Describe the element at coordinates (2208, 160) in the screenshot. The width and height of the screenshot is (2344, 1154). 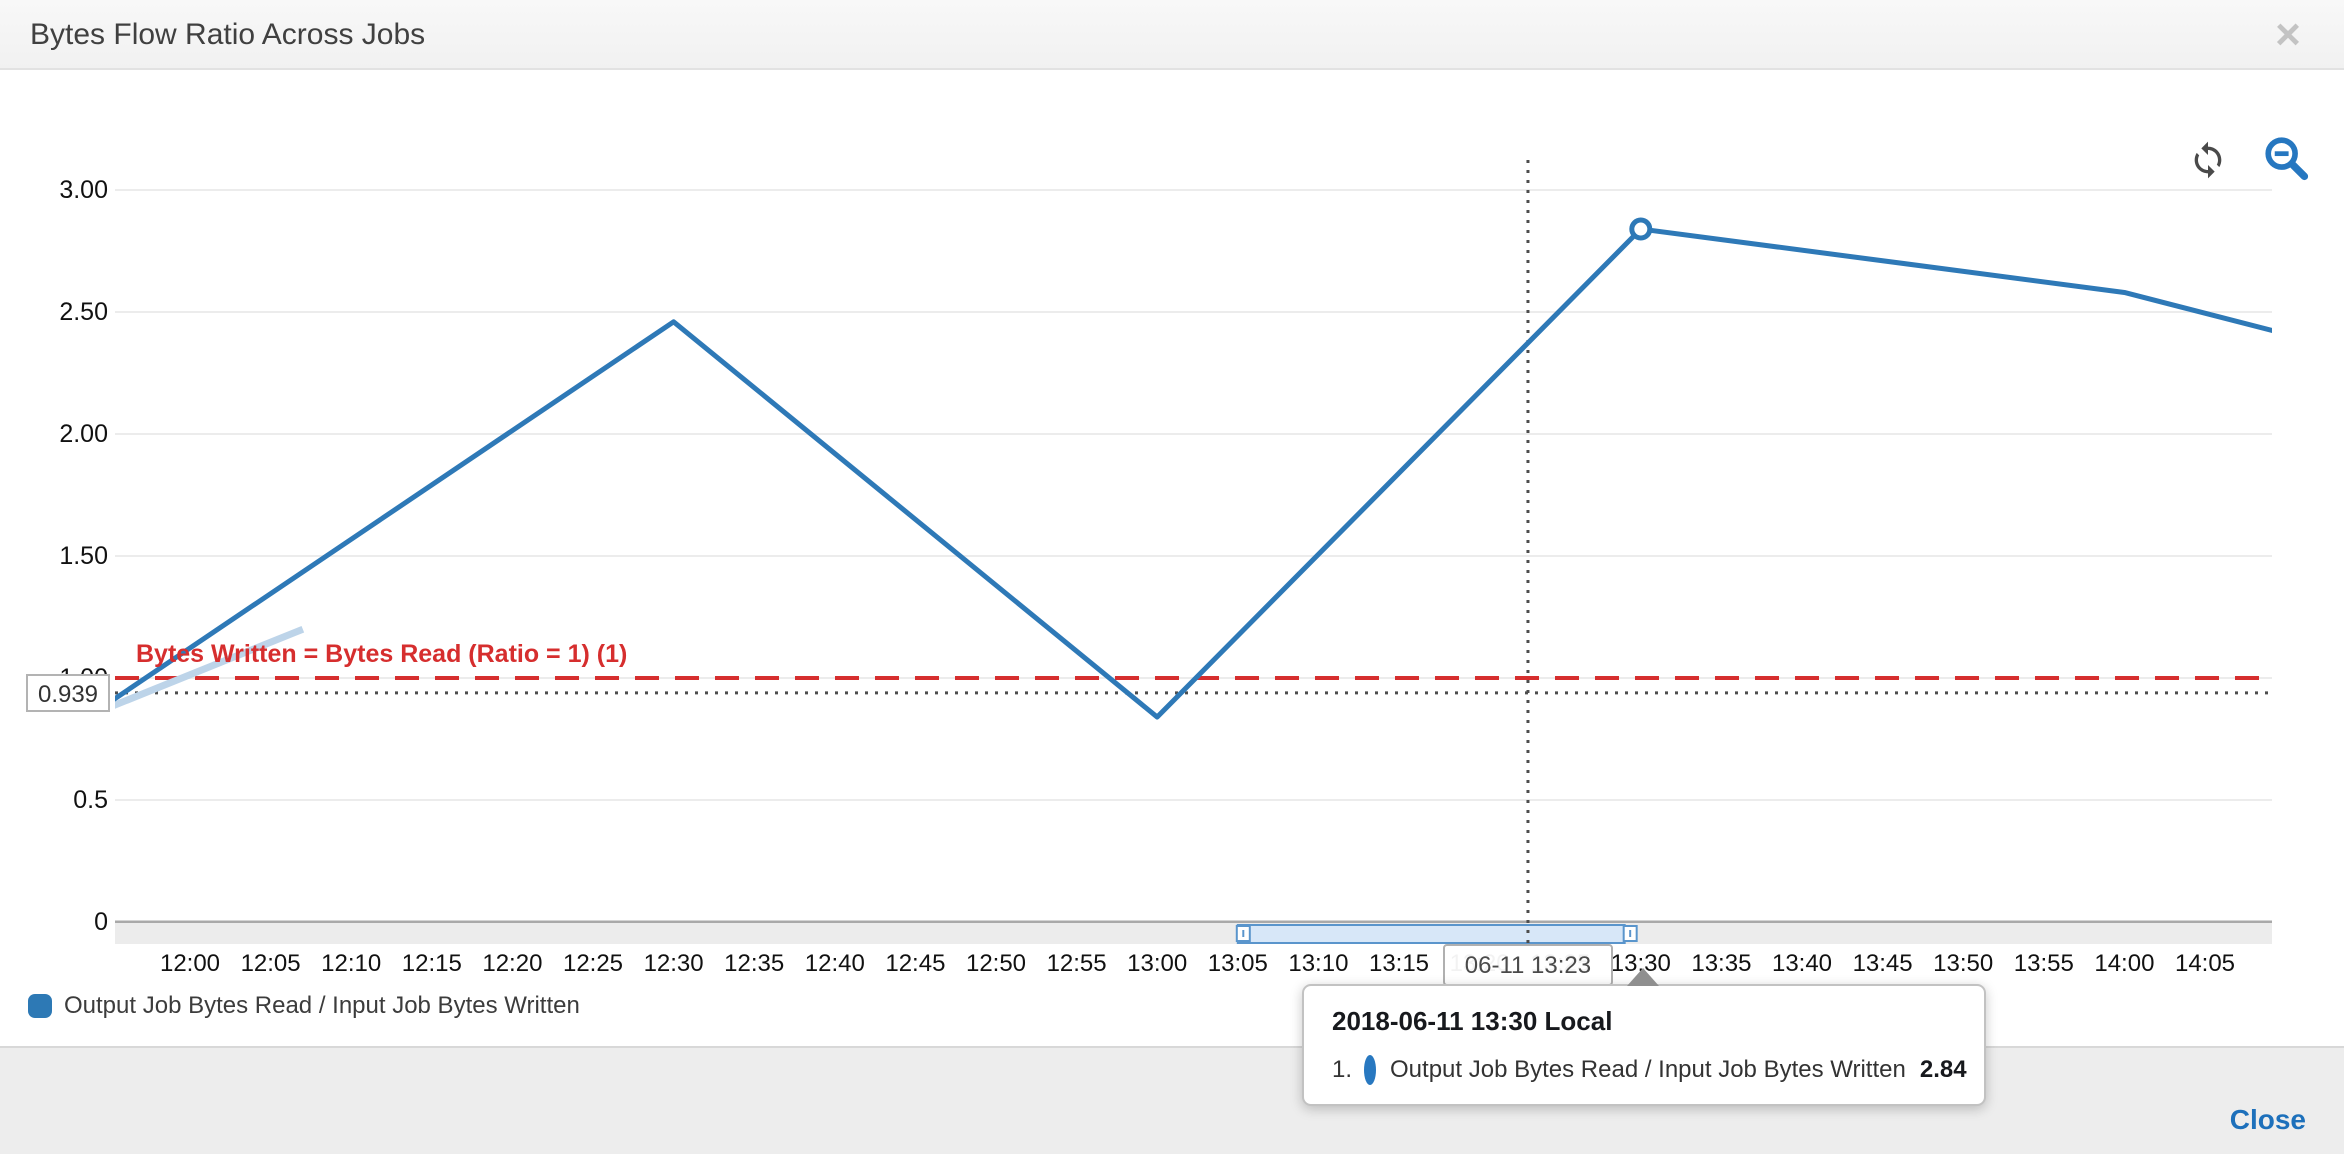
I see `refresh-icon` at that location.